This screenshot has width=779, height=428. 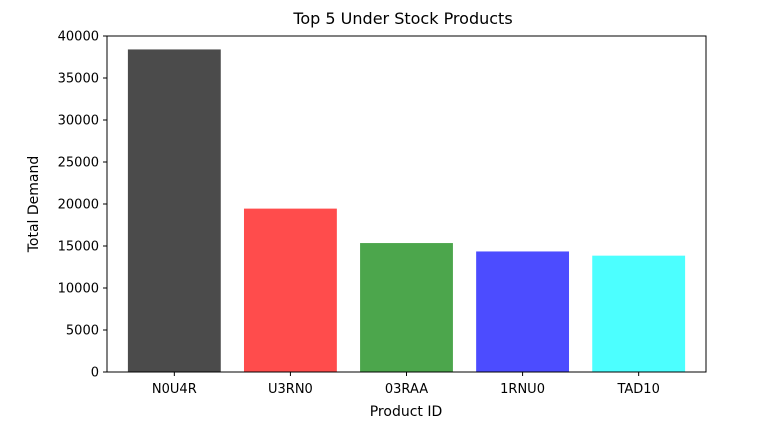 What do you see at coordinates (406, 307) in the screenshot?
I see `bar-03RAA` at bounding box center [406, 307].